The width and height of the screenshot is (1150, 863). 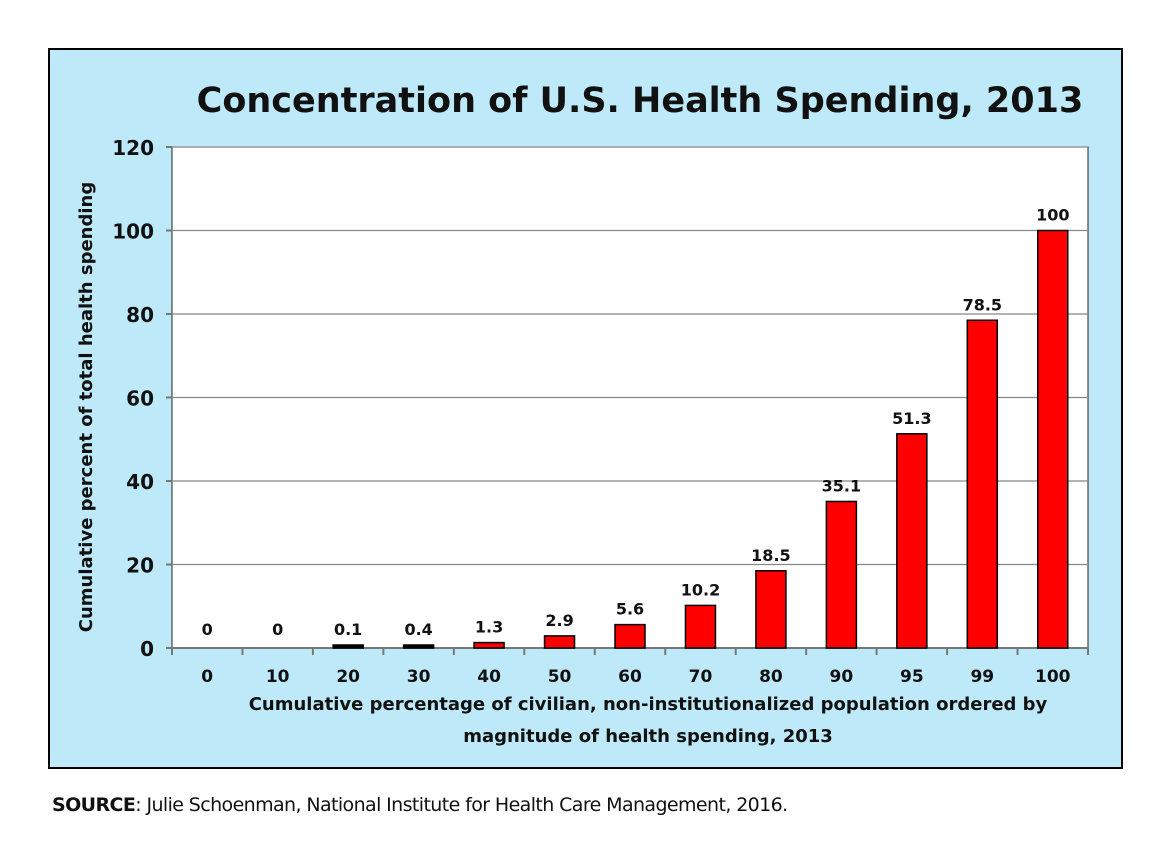 I want to click on x-tick-label: 100, so click(x=1053, y=677).